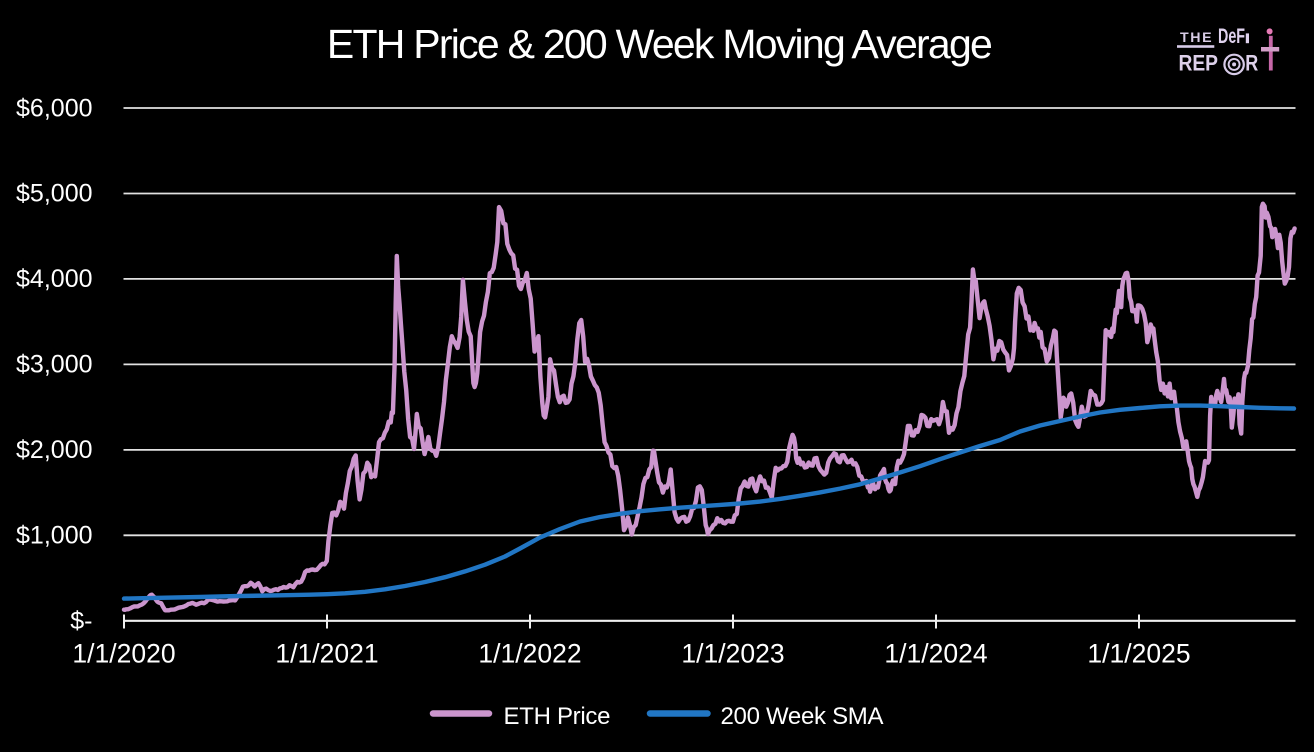  What do you see at coordinates (54, 194) in the screenshot?
I see `svg-text: $5,000` at bounding box center [54, 194].